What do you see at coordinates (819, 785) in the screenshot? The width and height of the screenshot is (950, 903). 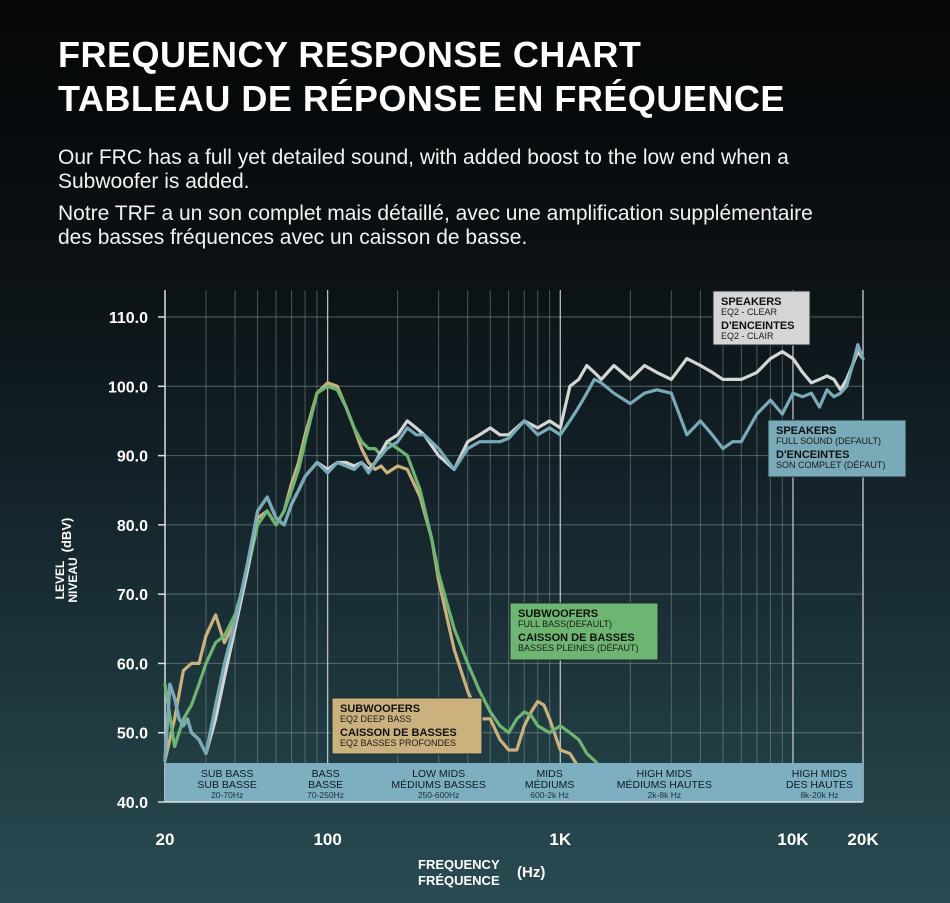 I see `band-label-fr: DES HAUTES` at bounding box center [819, 785].